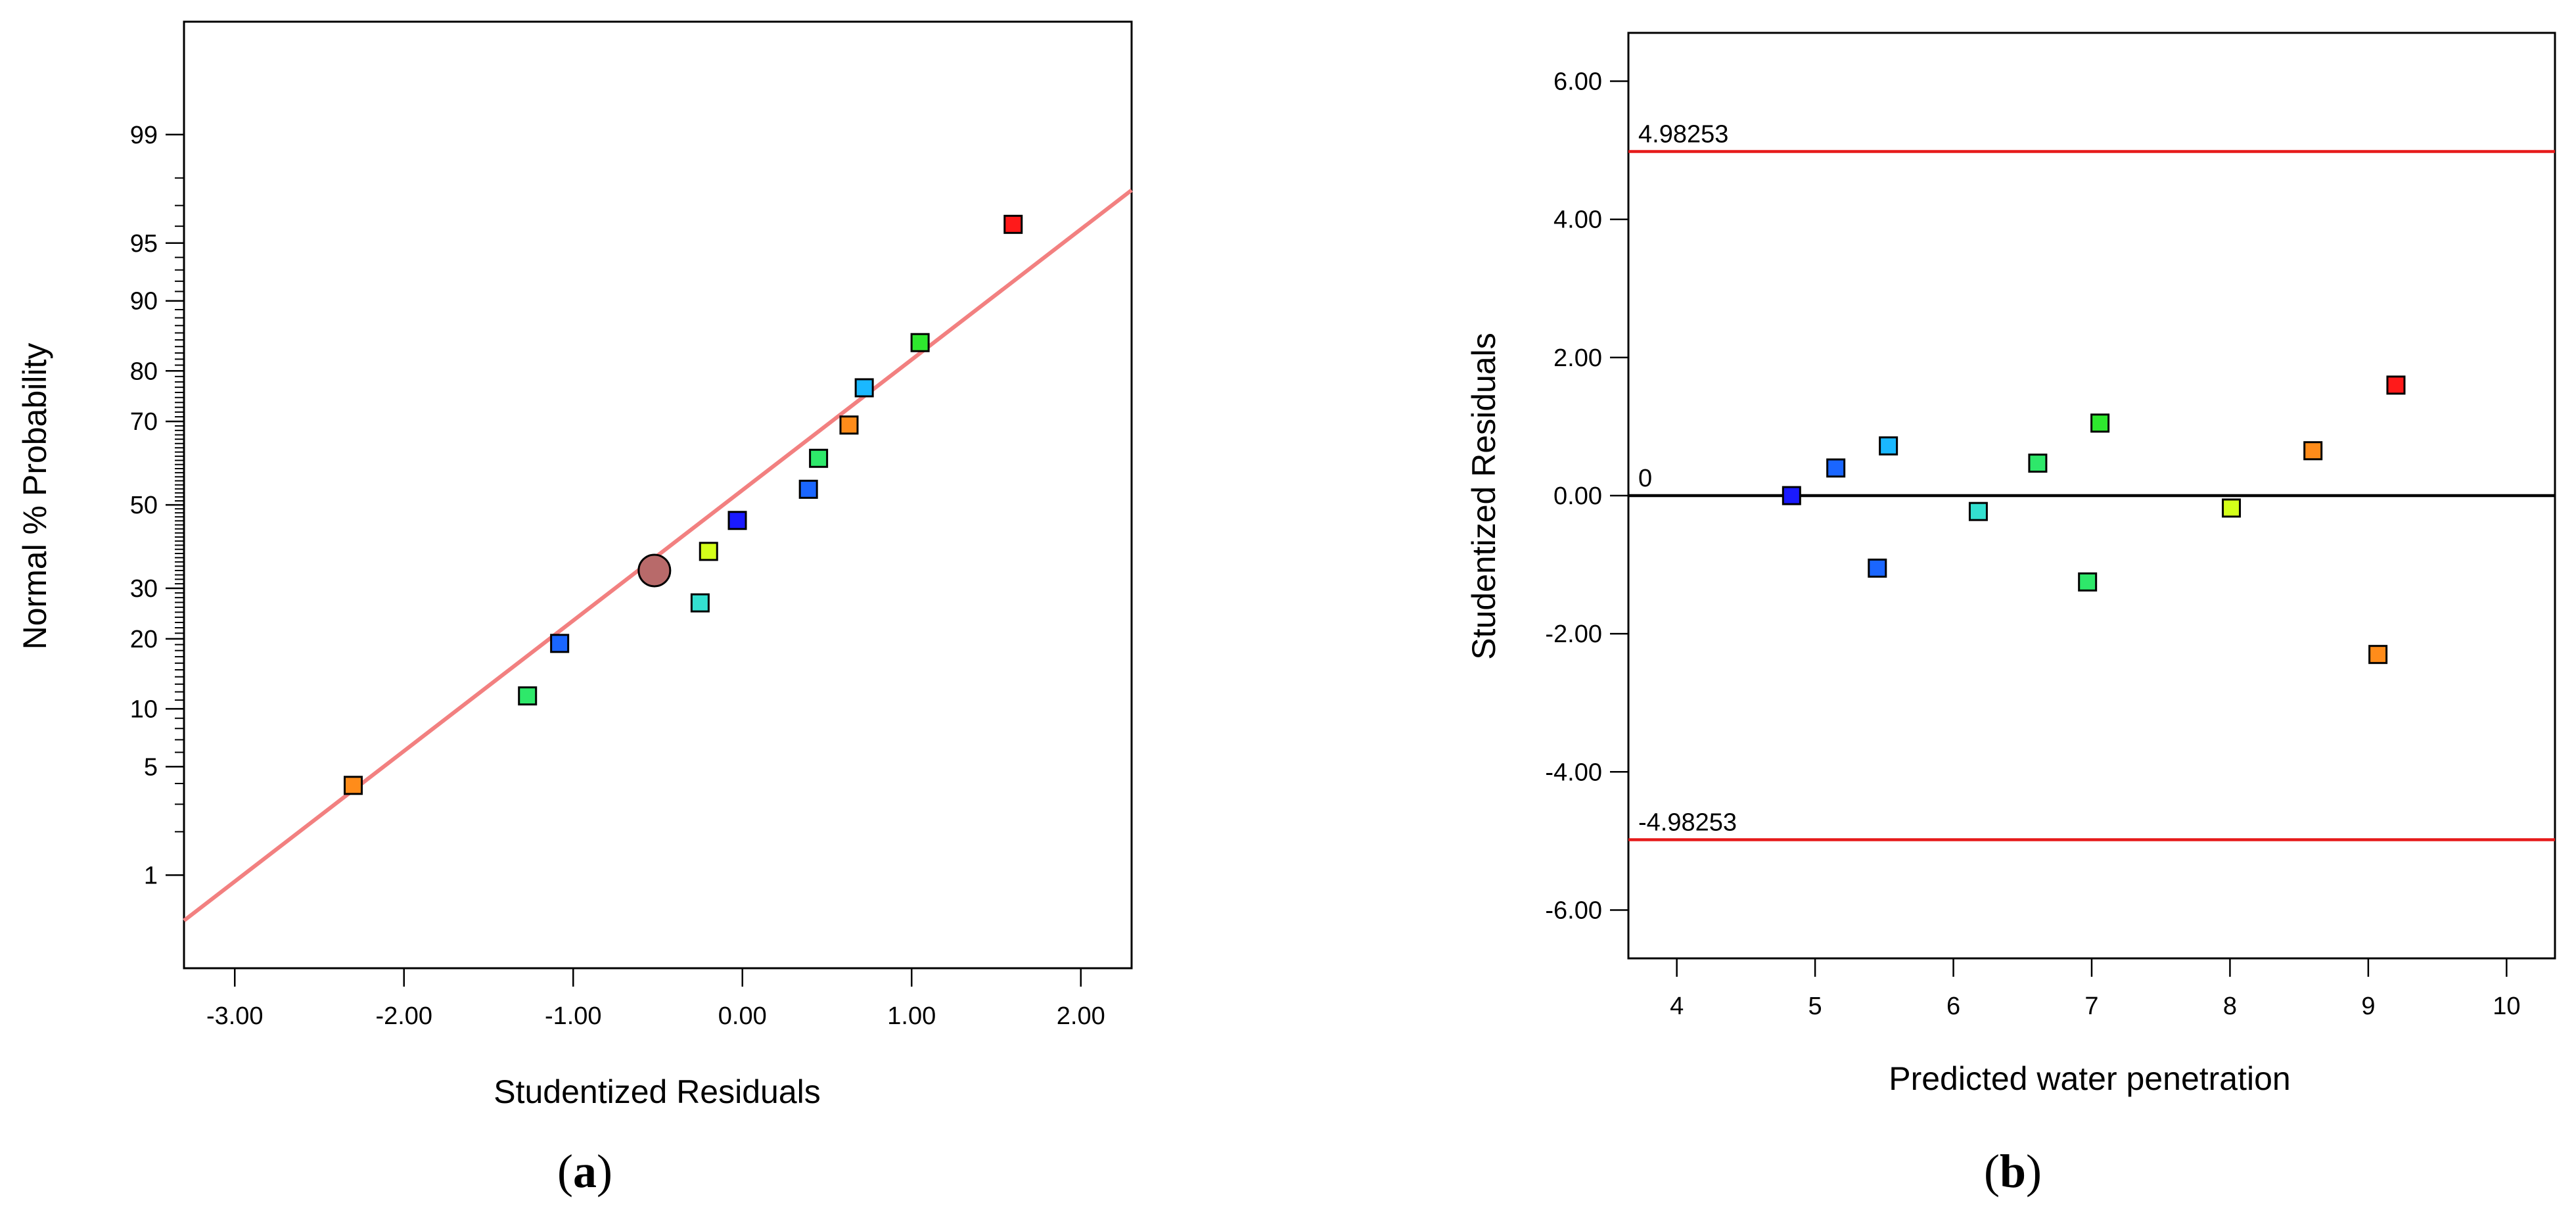  What do you see at coordinates (573, 1016) in the screenshot?
I see `panel-a-x-tick-label: -1.00` at bounding box center [573, 1016].